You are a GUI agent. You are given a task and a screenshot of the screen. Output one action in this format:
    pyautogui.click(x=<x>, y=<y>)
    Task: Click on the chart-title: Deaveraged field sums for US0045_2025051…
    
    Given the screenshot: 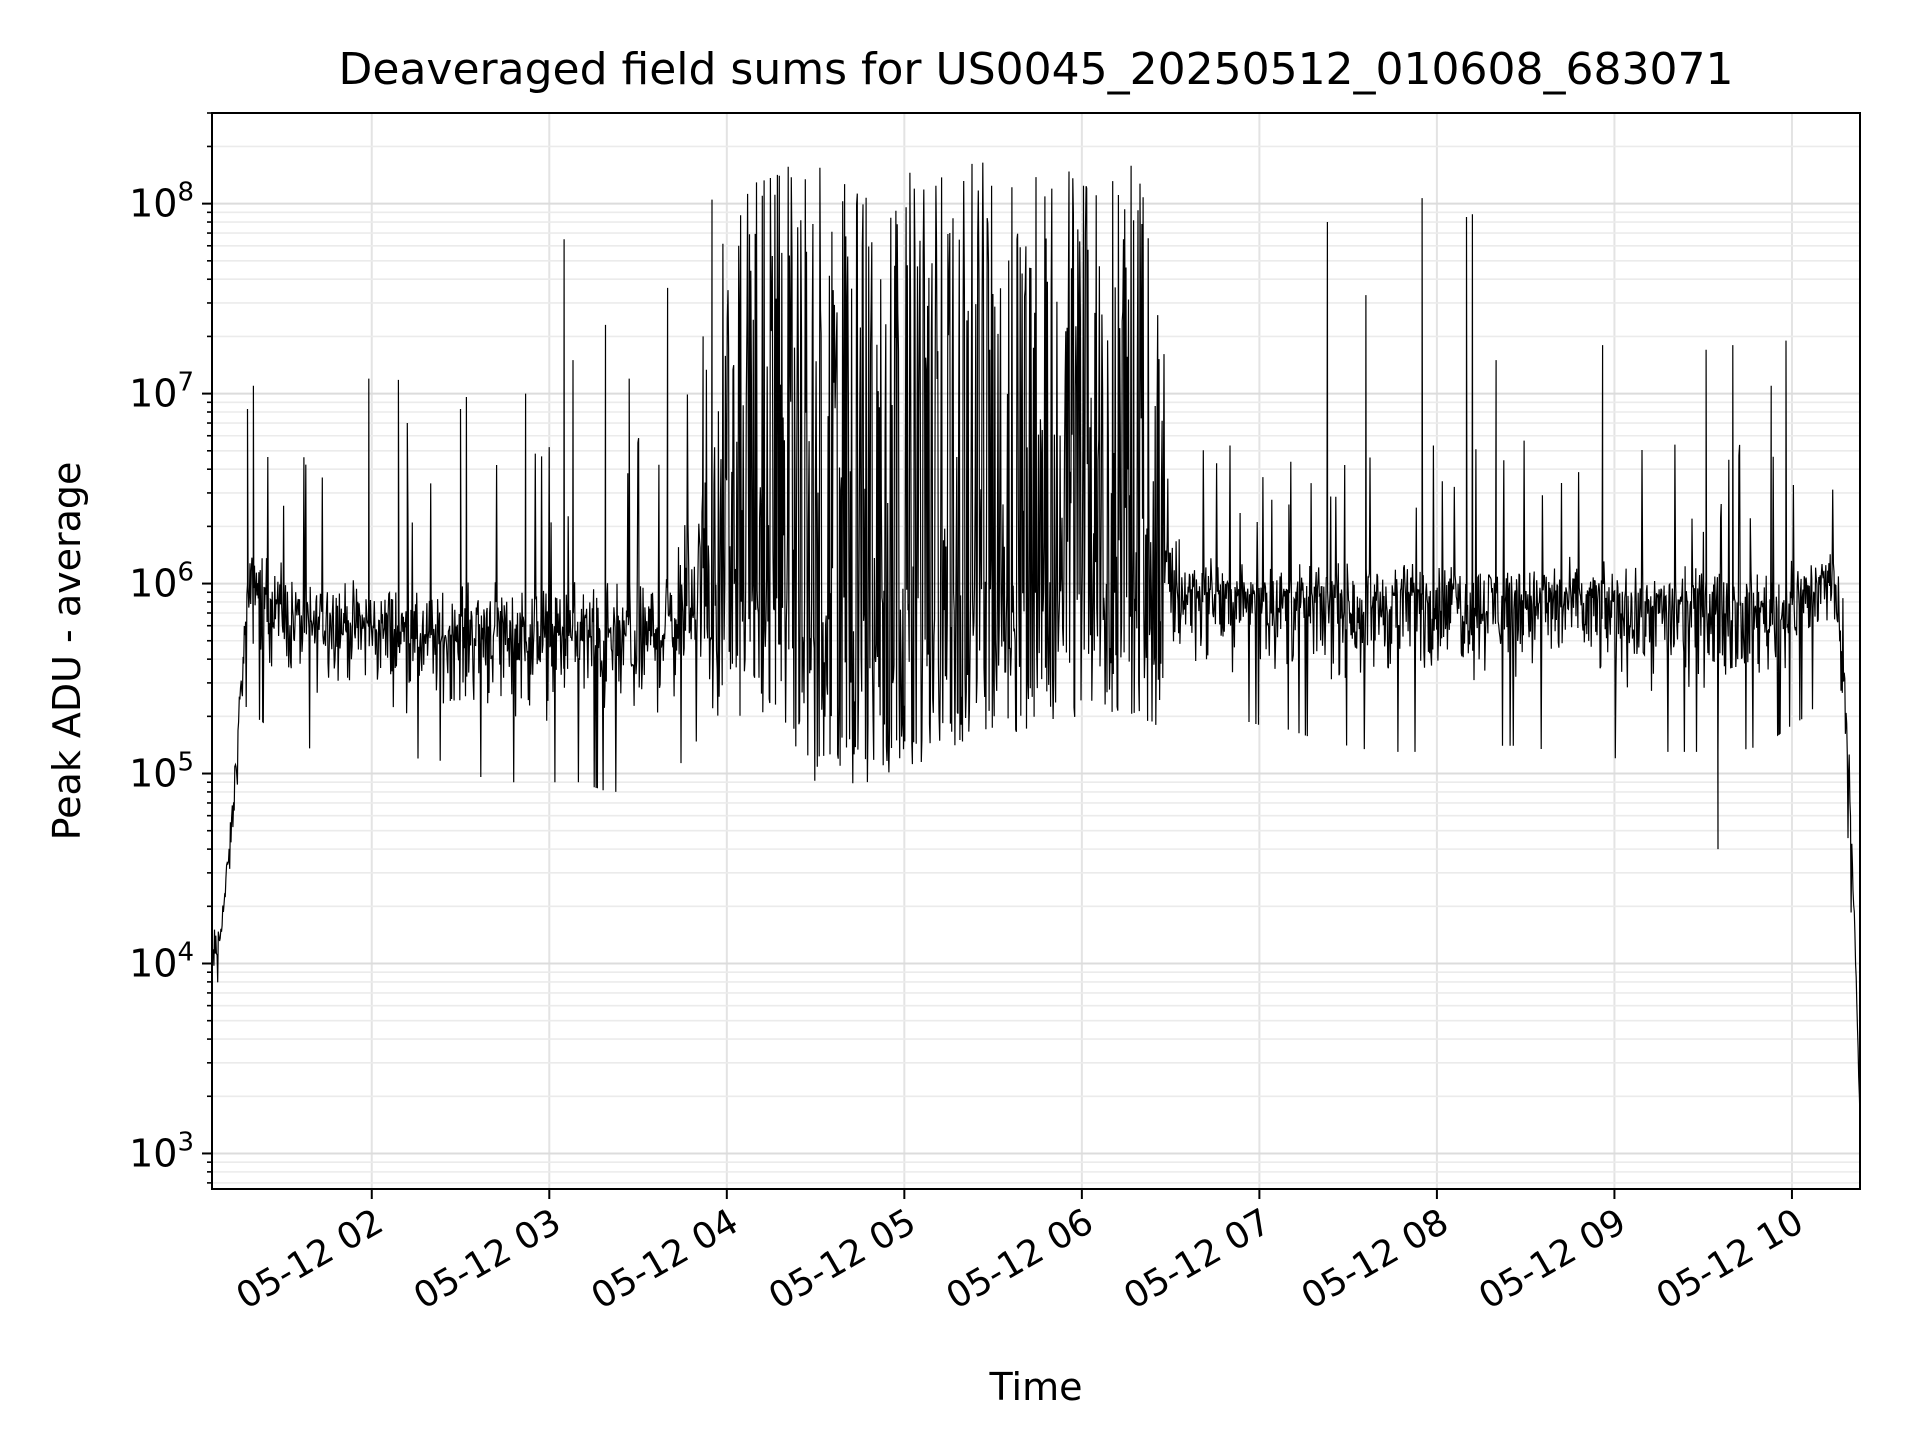 What is the action you would take?
    pyautogui.click(x=1036, y=69)
    